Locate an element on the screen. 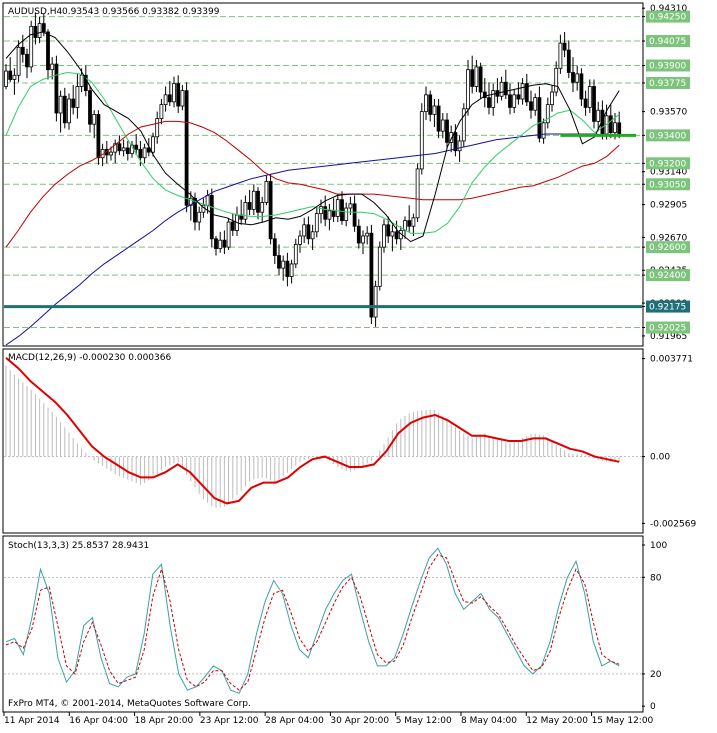 The image size is (717, 733). level-label-3: 0.93775 is located at coordinates (667, 84).